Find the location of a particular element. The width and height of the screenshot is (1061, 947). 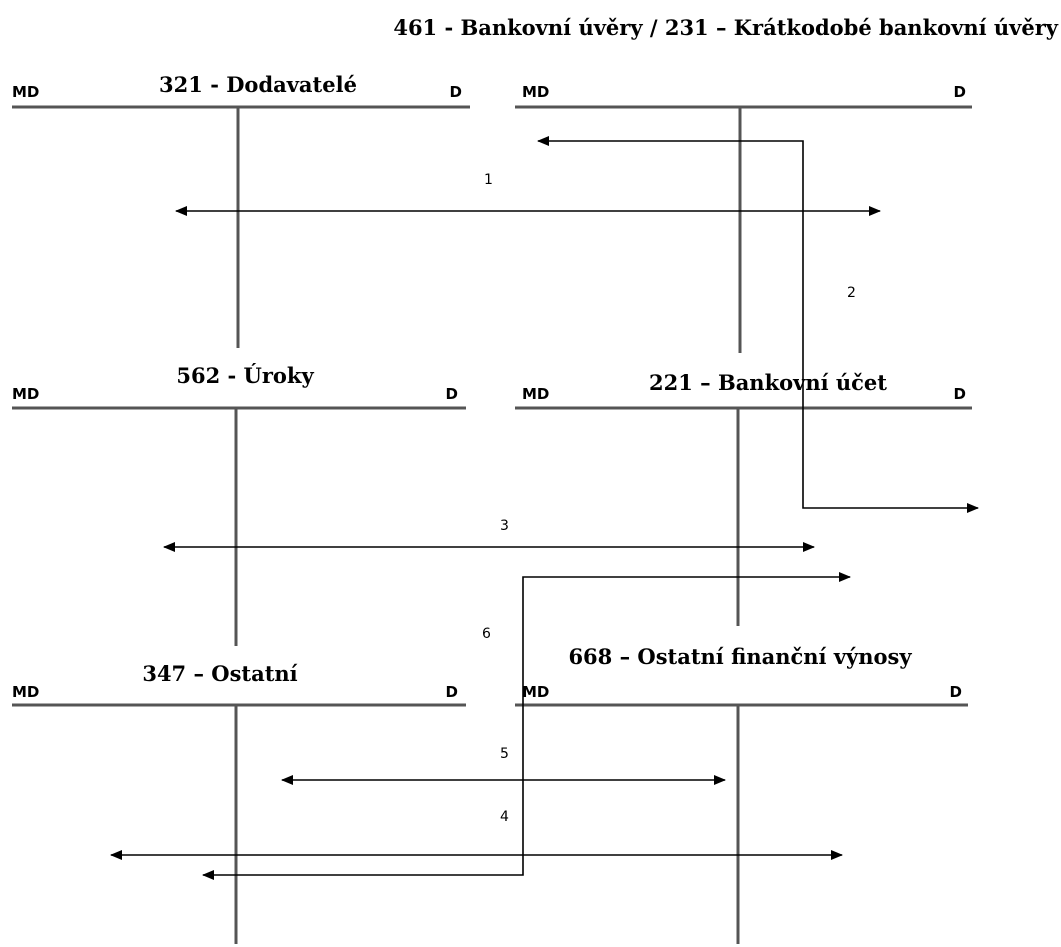

t-account-221-d: D is located at coordinates (960, 394).